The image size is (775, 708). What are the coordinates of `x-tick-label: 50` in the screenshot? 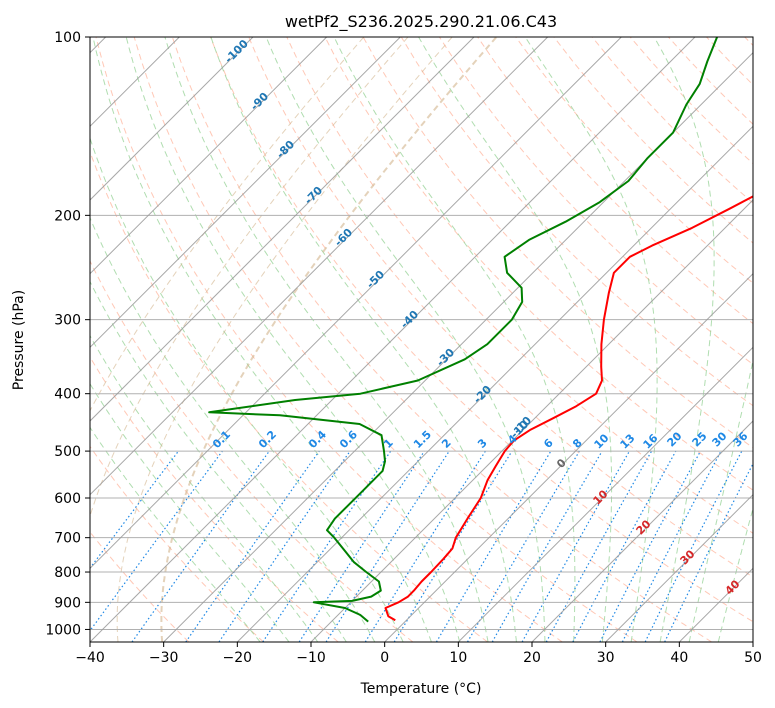 It's located at (753, 658).